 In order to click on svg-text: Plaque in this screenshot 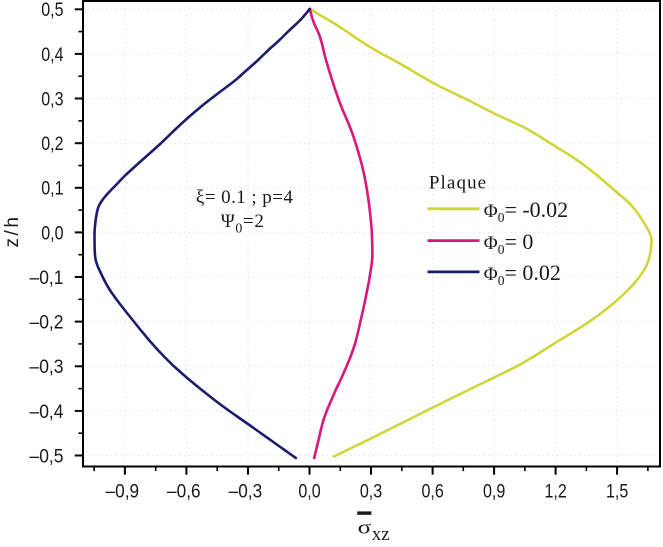, I will do `click(458, 182)`.